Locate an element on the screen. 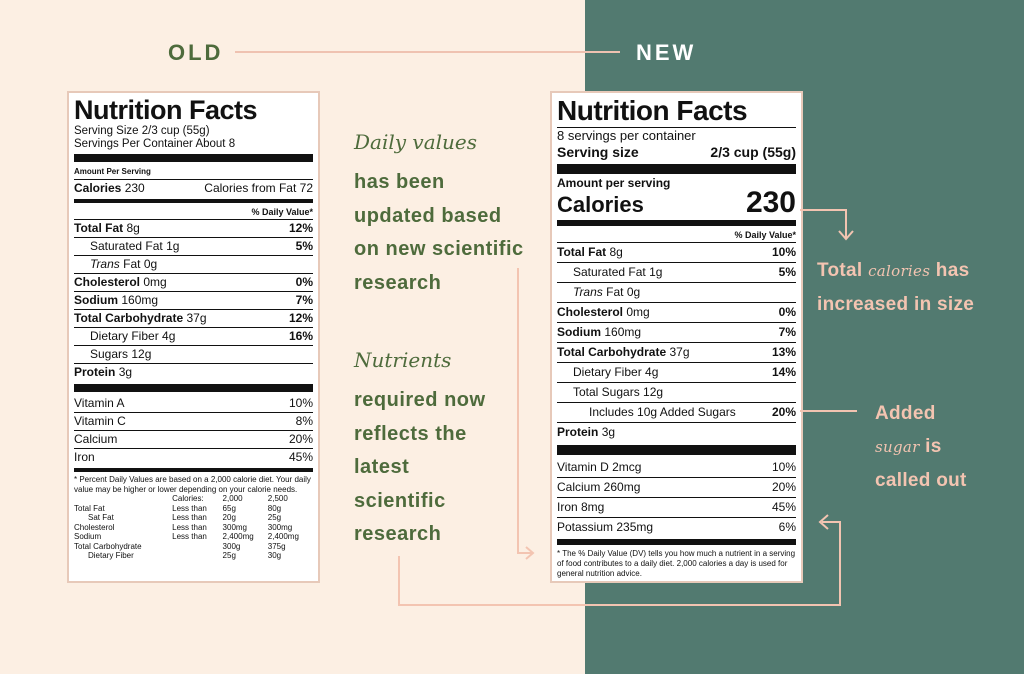 The height and width of the screenshot is (674, 1024). old-header: OLD is located at coordinates (196, 52).